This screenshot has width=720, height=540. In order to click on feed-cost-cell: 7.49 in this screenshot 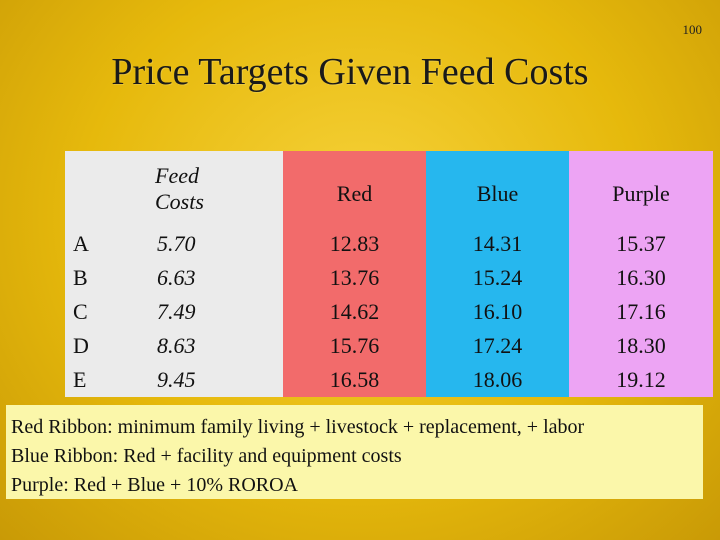, I will do `click(206, 312)`.